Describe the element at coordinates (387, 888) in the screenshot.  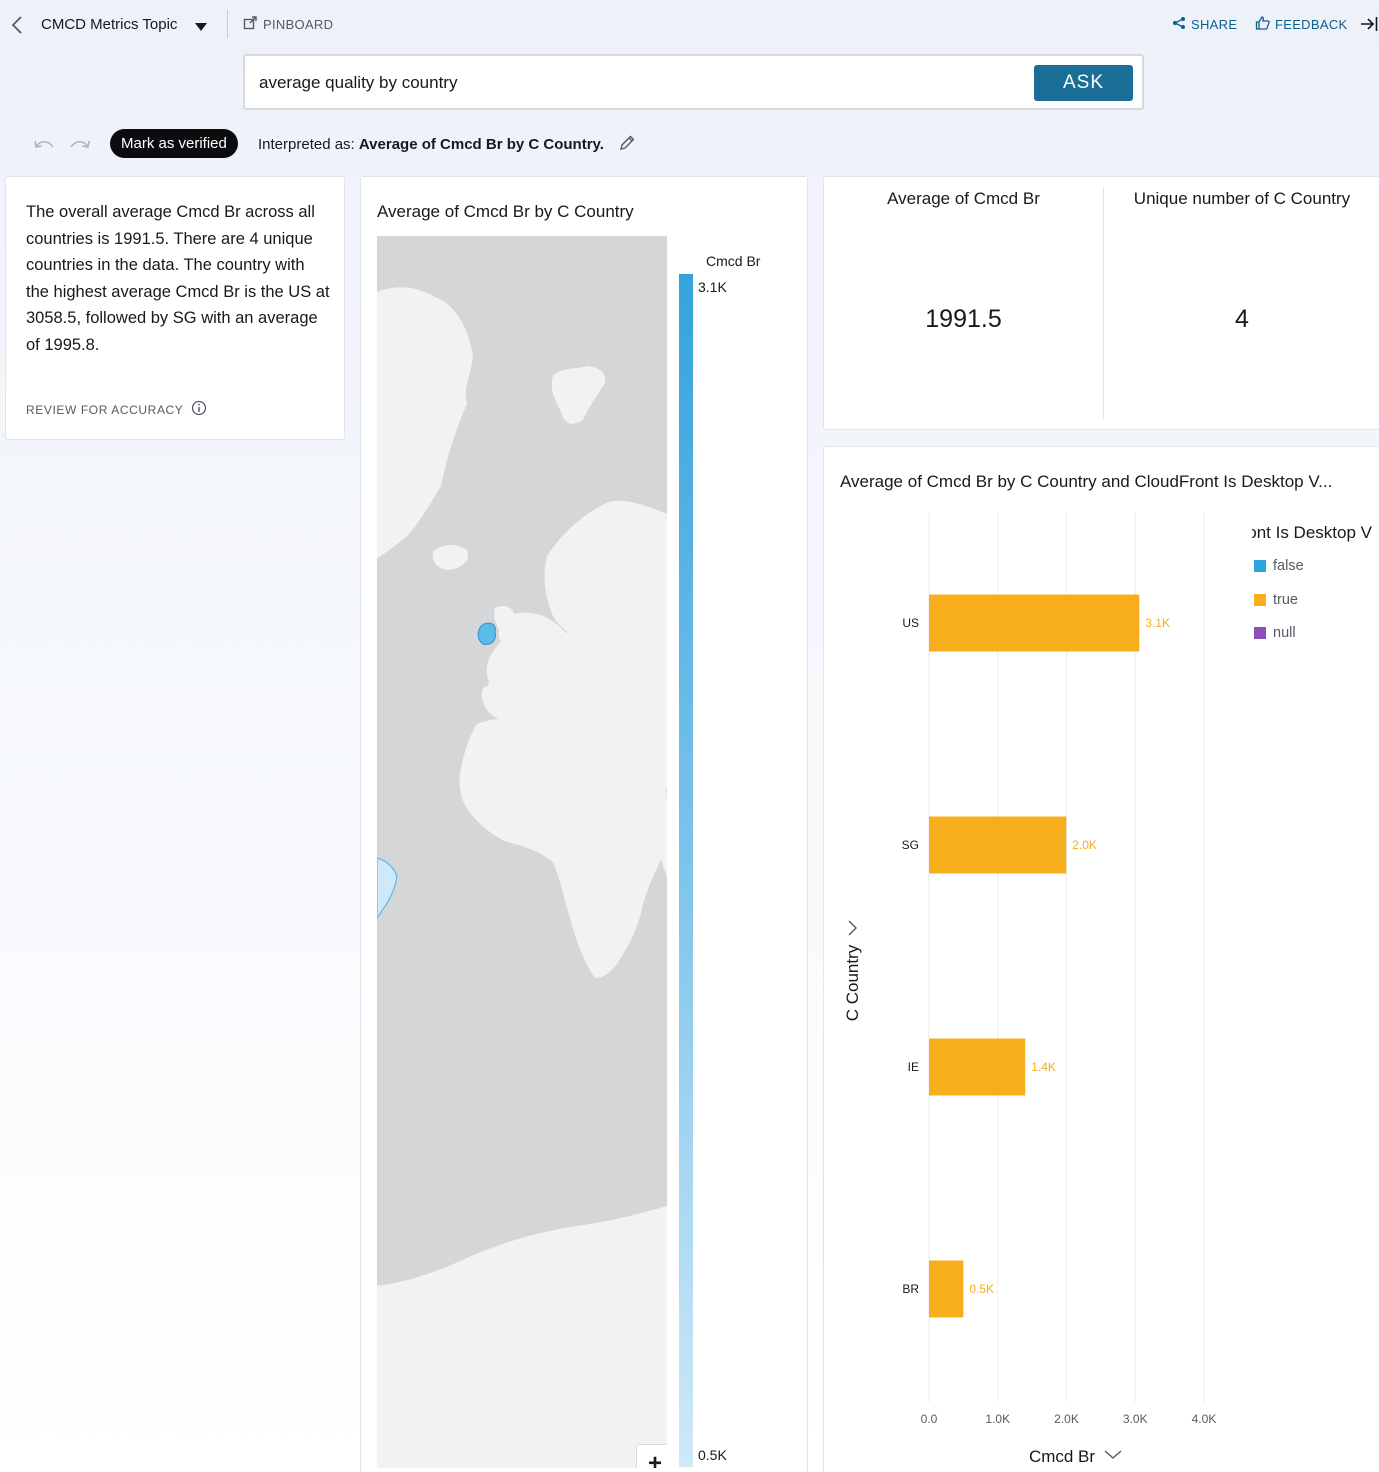
I see `brazil-shape` at that location.